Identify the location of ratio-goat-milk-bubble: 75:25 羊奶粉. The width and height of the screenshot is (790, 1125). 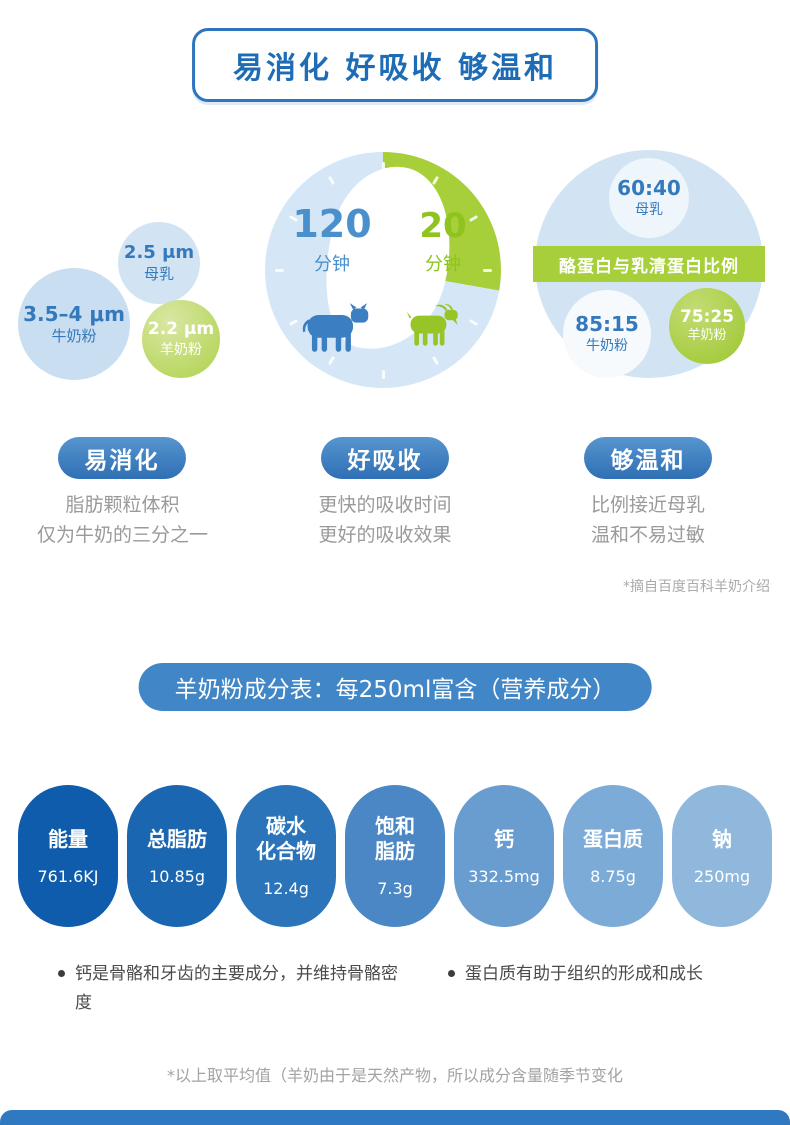
(707, 326).